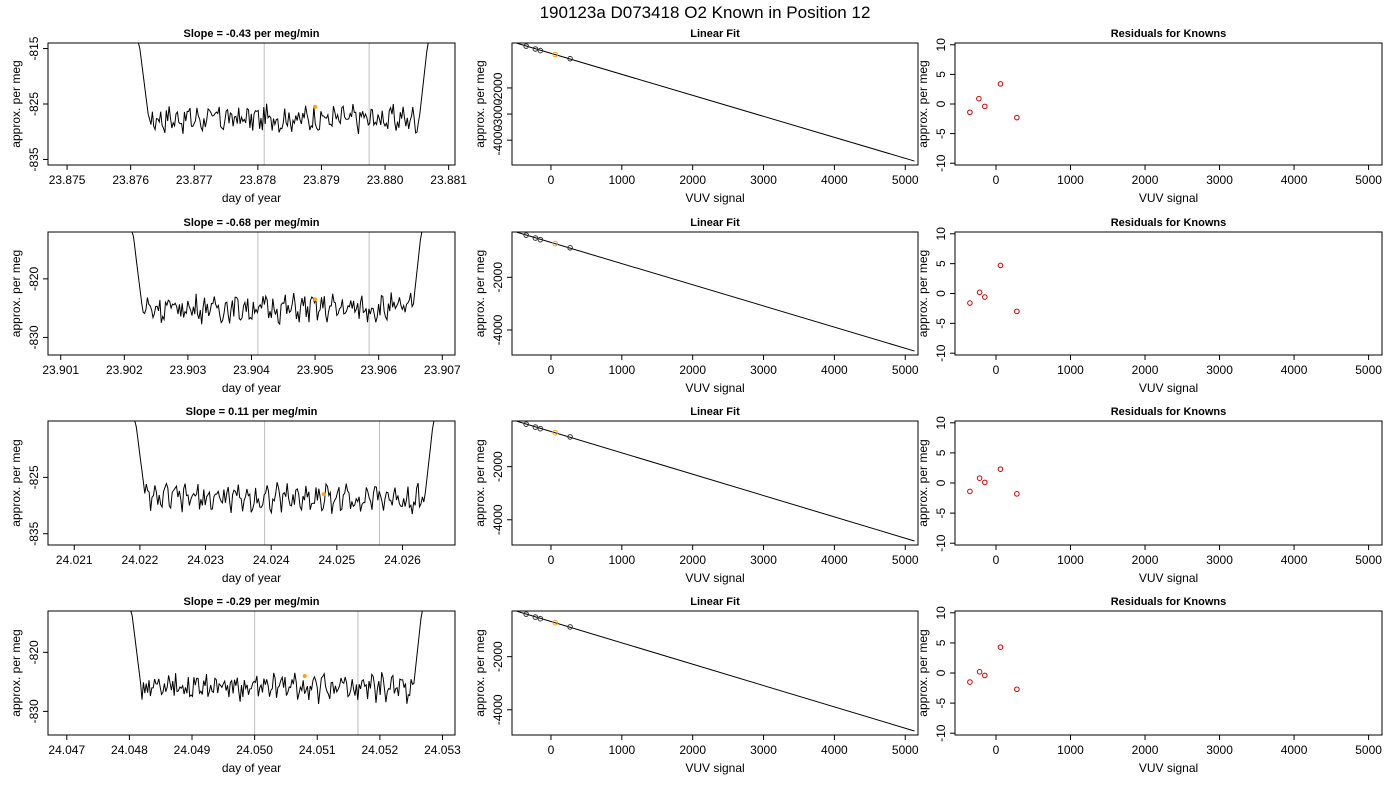  Describe the element at coordinates (192, 750) in the screenshot. I see `x-tick-label: 24.049` at that location.